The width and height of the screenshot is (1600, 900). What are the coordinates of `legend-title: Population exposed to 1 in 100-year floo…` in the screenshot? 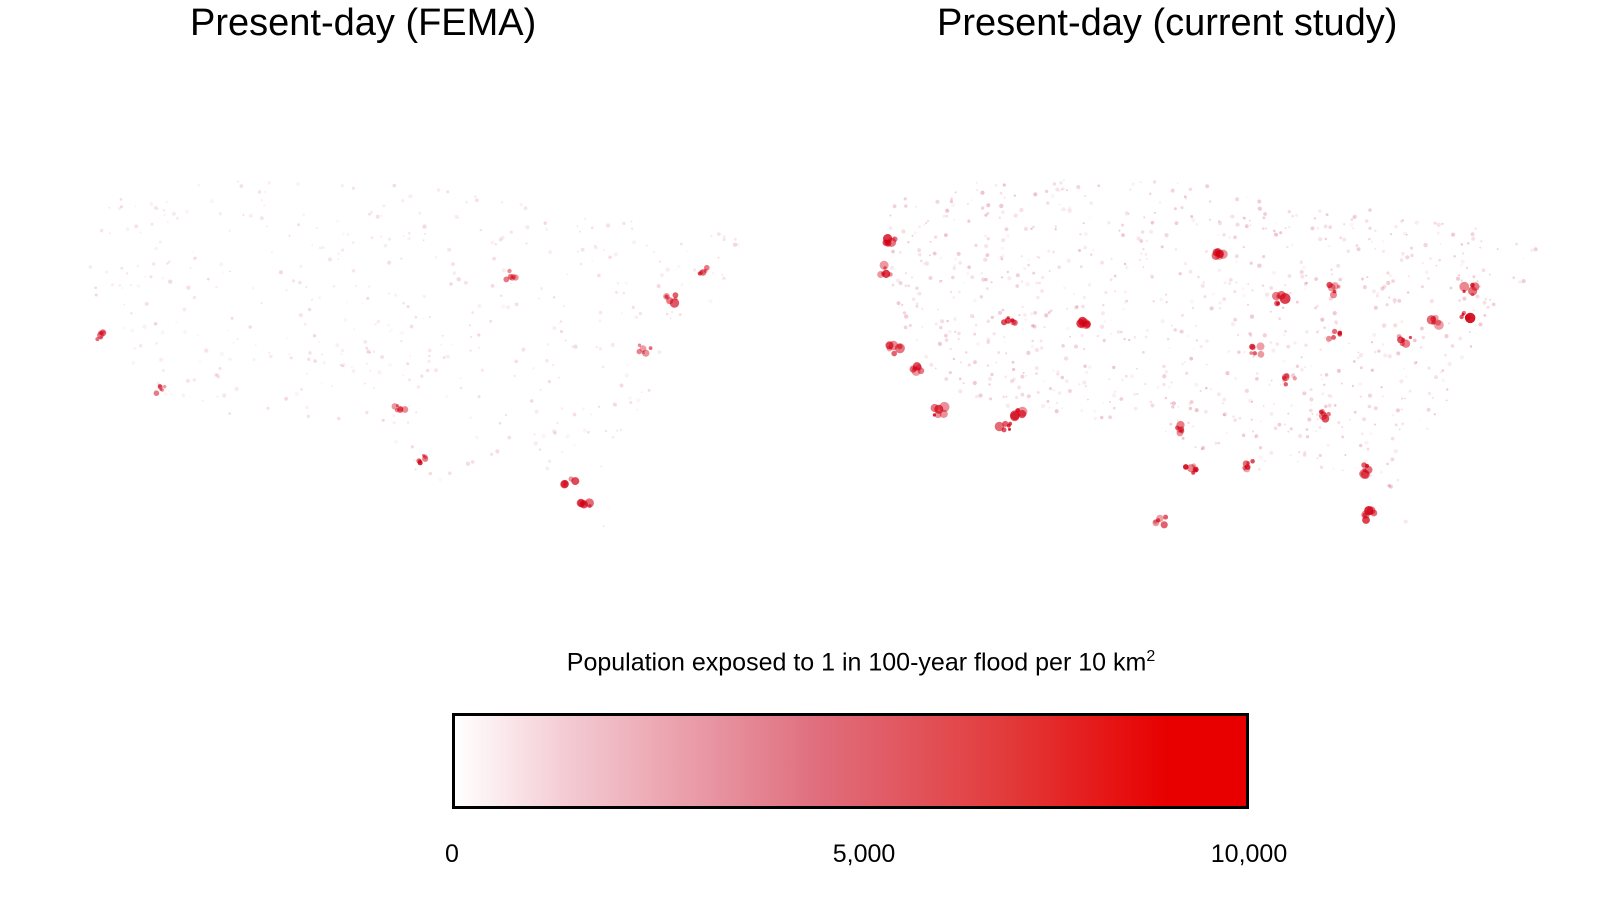 It's located at (800, 662).